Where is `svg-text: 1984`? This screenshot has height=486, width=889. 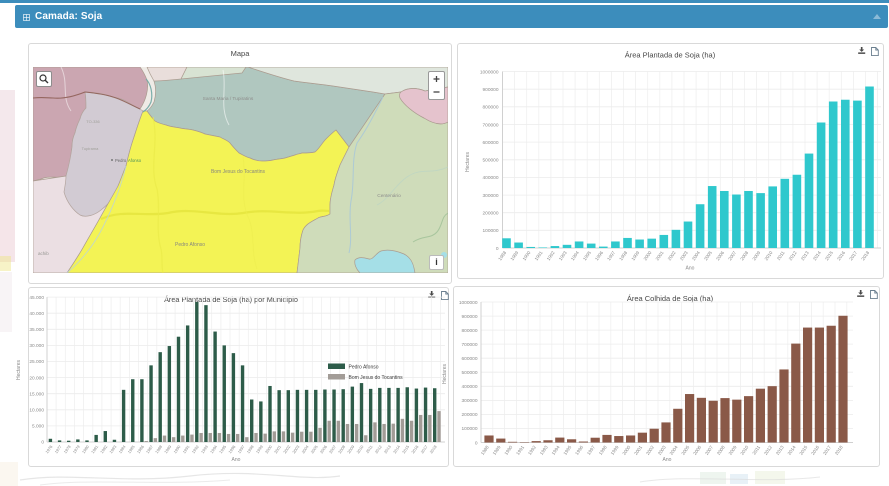
svg-text: 1984 is located at coordinates (122, 449).